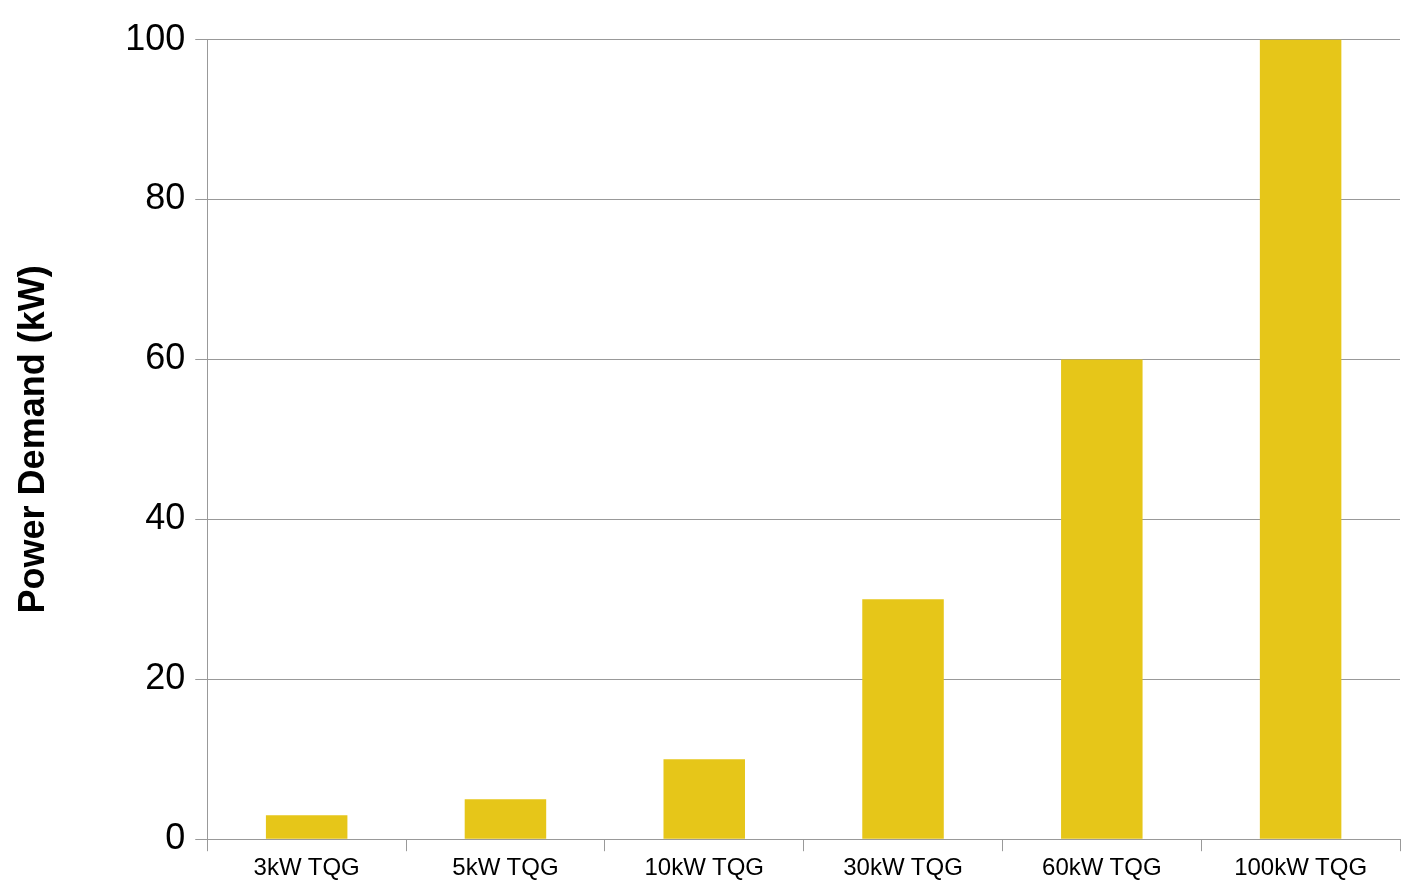 Image resolution: width=1412 pixels, height=895 pixels. I want to click on x-tick-label: 3kW TQG, so click(306, 867).